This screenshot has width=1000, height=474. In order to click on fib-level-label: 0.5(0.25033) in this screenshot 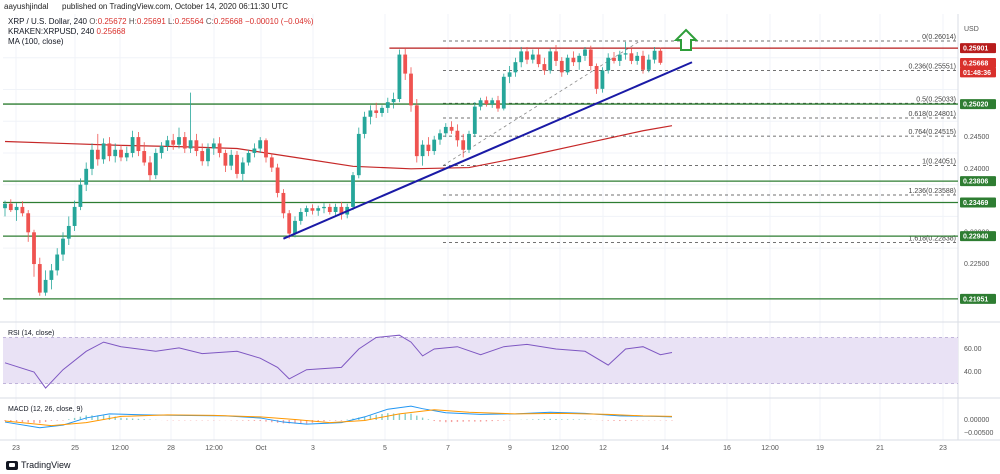, I will do `click(936, 99)`.